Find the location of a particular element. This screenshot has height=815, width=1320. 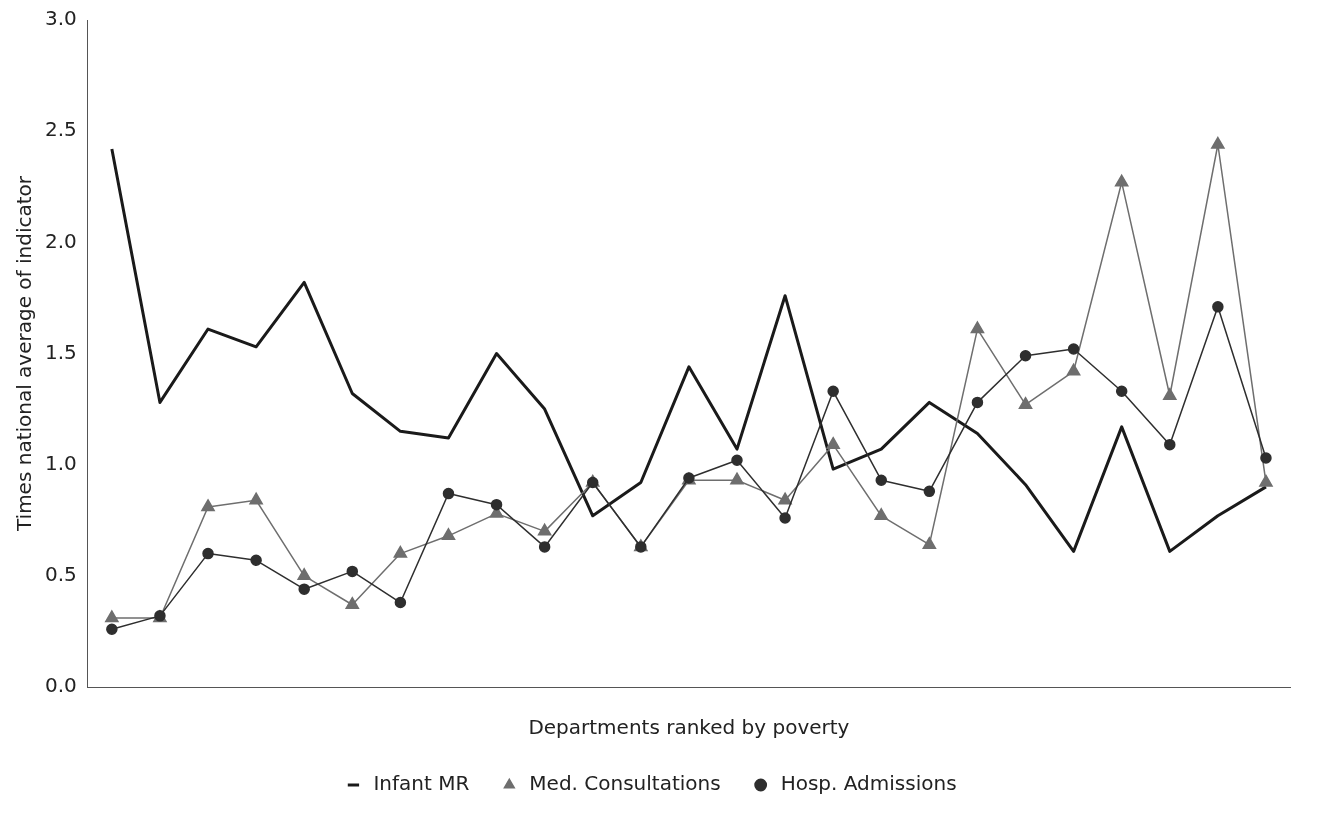

x-axis-title: Departments ranked by poverty is located at coordinates (689, 727).